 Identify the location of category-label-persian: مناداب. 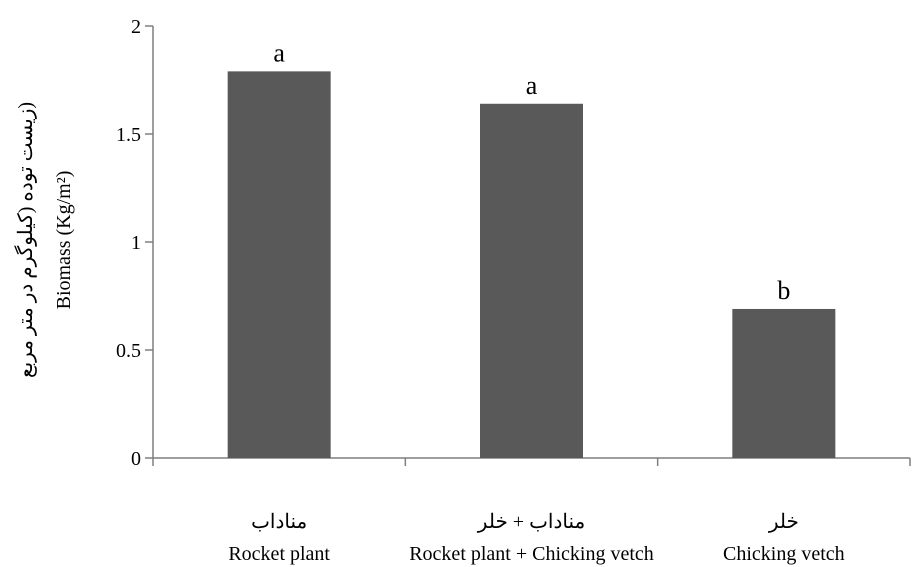
(279, 522).